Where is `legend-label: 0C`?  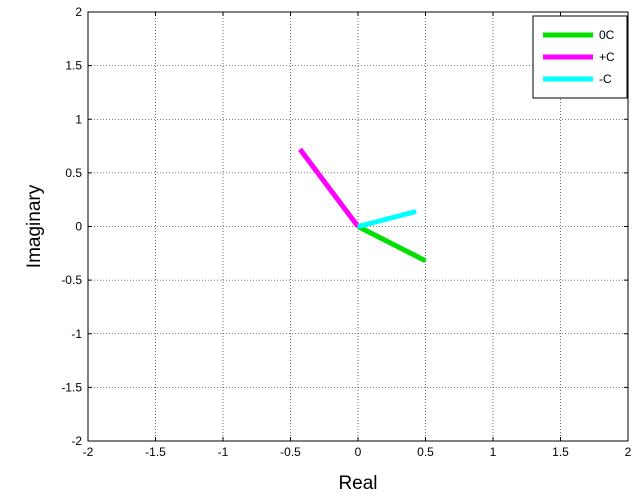 legend-label: 0C is located at coordinates (607, 35).